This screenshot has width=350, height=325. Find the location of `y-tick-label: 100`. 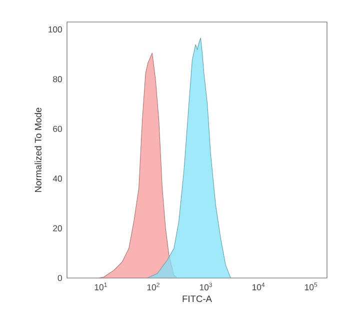

y-tick-label: 100 is located at coordinates (55, 29).